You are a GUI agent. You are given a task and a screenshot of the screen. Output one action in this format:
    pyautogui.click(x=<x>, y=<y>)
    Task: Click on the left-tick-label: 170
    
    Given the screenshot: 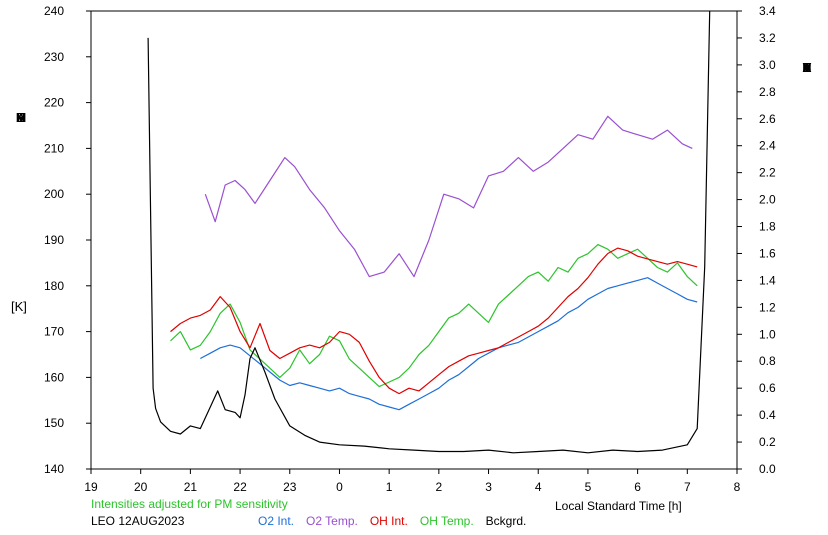 What is the action you would take?
    pyautogui.click(x=54, y=332)
    